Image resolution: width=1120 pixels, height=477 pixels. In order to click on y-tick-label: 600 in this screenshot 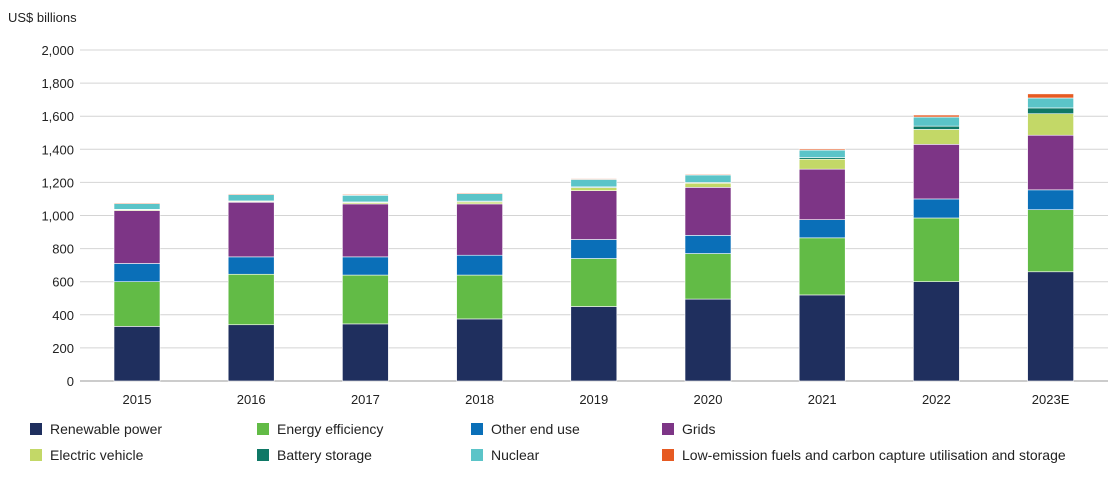, I will do `click(63, 282)`.